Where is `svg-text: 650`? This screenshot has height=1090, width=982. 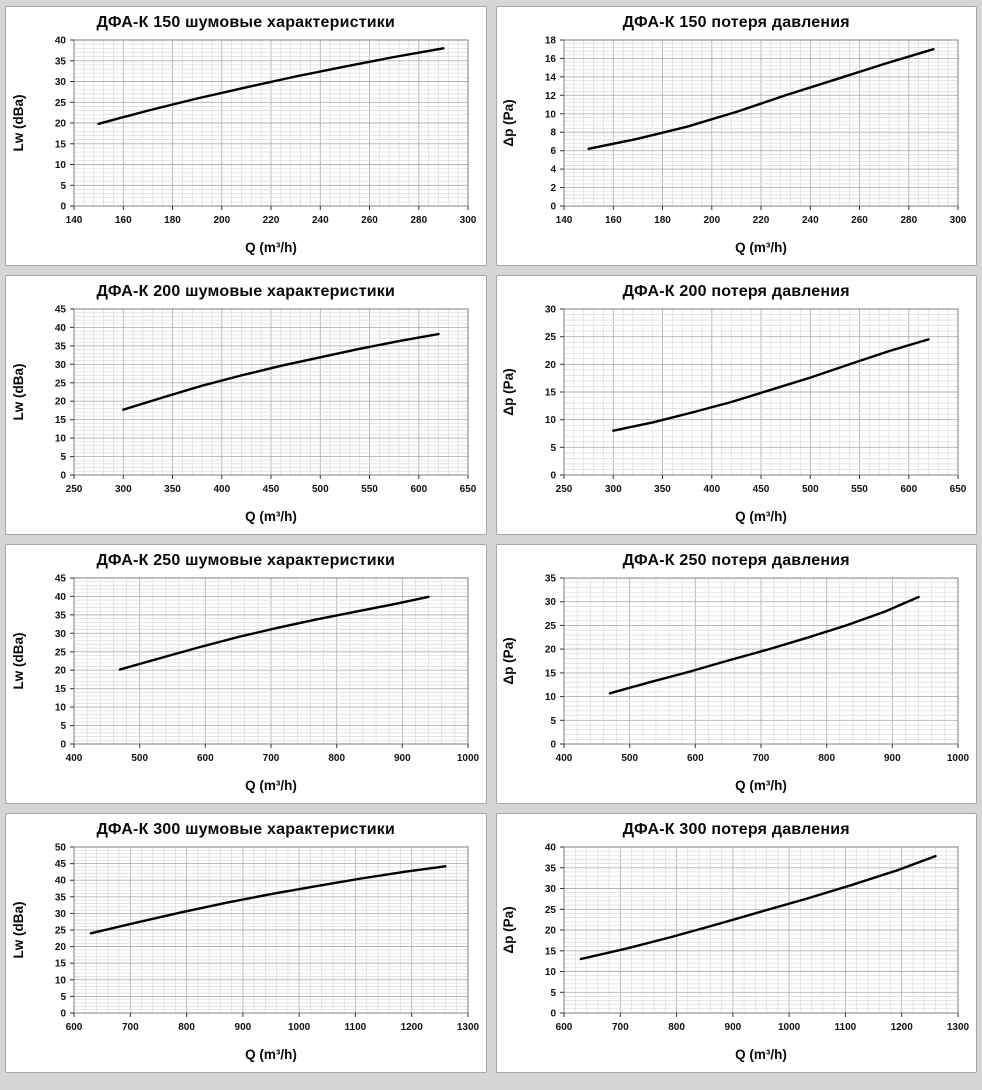
svg-text: 650 is located at coordinates (467, 489).